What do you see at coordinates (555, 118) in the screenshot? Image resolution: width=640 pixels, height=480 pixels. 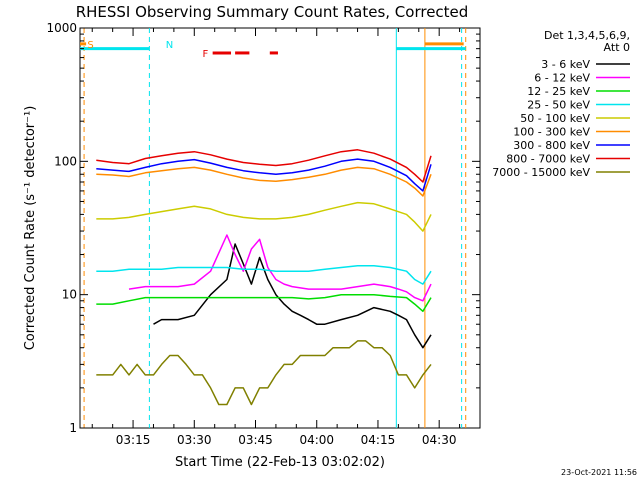 I see `legend-label-4: 50 - 100 keV` at bounding box center [555, 118].